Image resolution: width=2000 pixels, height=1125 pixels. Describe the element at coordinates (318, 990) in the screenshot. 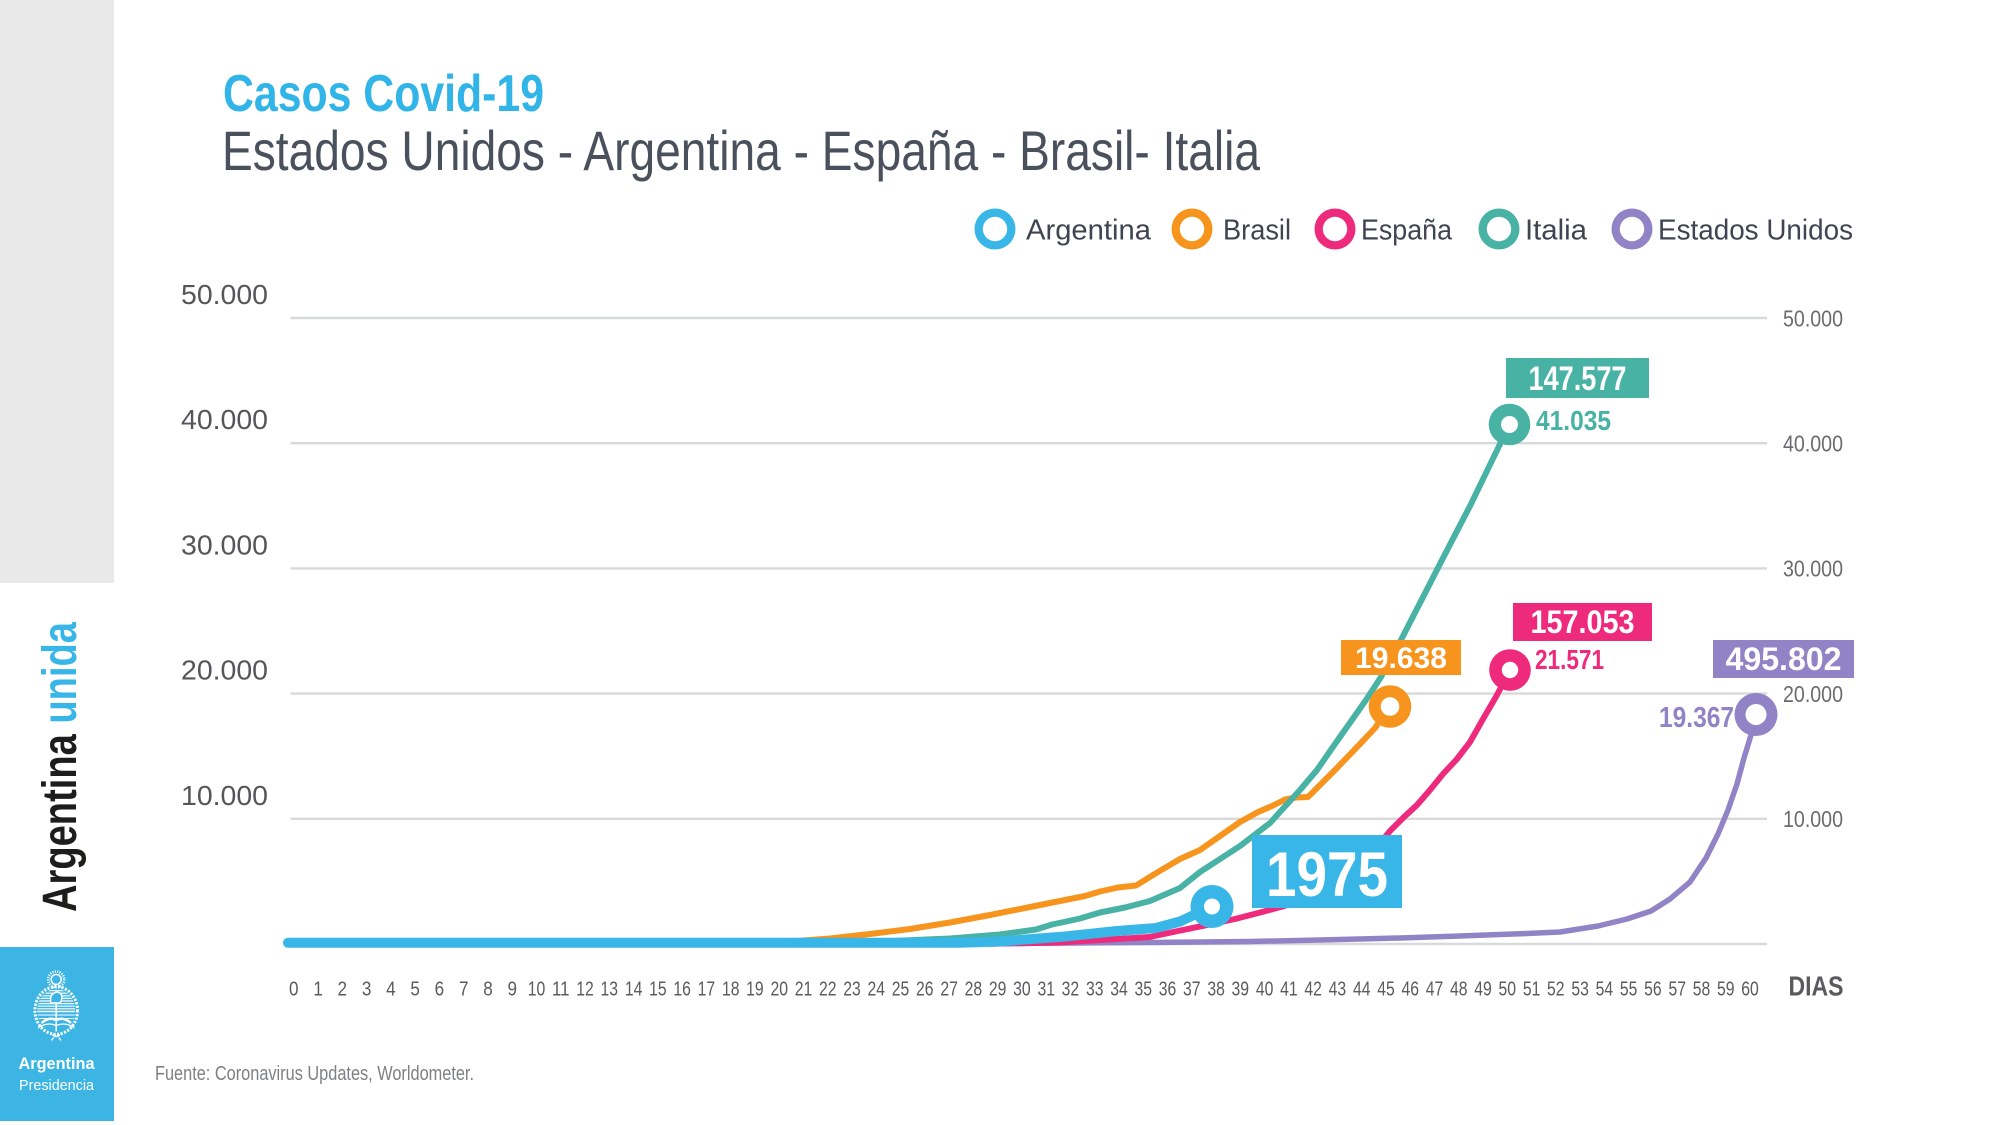

I see `svg-text: 1` at that location.